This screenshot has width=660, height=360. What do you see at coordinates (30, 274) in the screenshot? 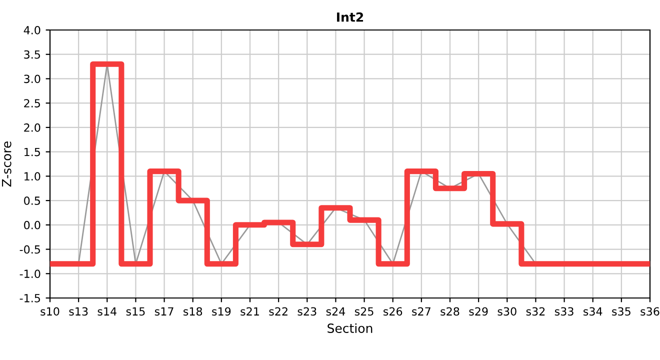
I see `y-tick-label: -1.0` at bounding box center [30, 274].